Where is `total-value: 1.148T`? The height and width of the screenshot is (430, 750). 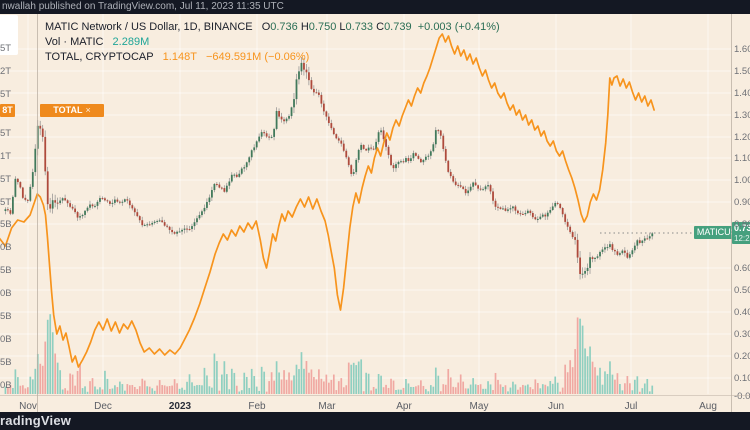 total-value: 1.148T is located at coordinates (179, 57).